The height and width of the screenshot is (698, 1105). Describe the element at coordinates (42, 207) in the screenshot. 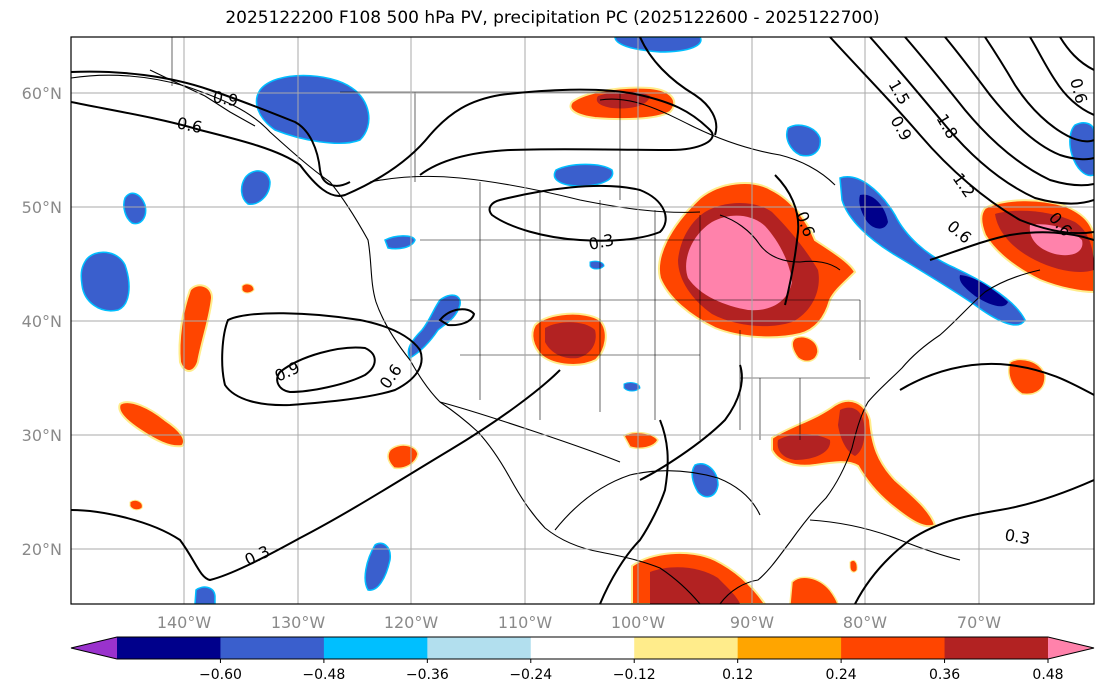

I see `lat-label: 50°N` at that location.